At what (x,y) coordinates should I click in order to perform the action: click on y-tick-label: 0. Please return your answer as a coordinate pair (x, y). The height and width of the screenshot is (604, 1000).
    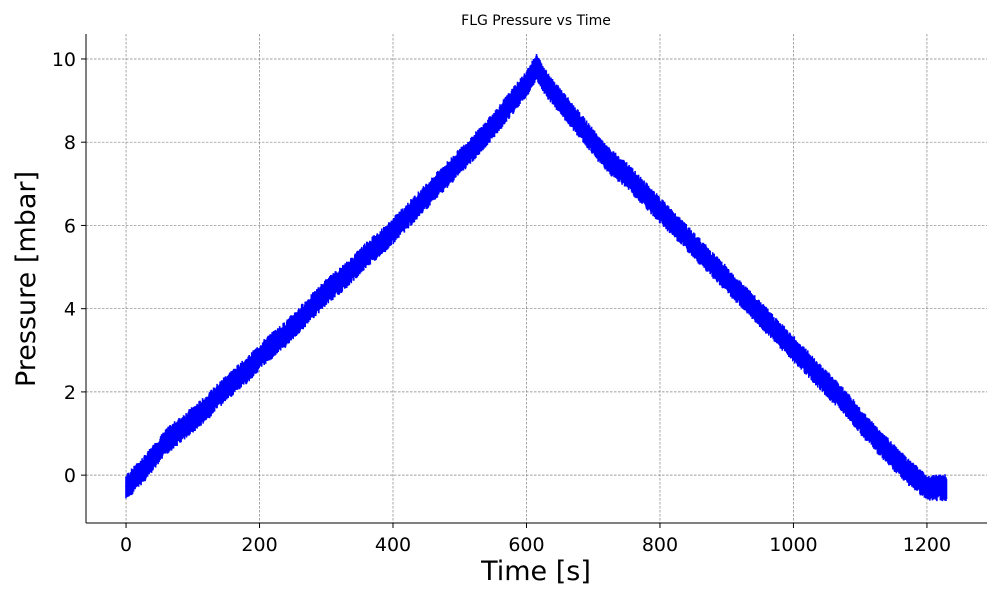
    Looking at the image, I should click on (70, 476).